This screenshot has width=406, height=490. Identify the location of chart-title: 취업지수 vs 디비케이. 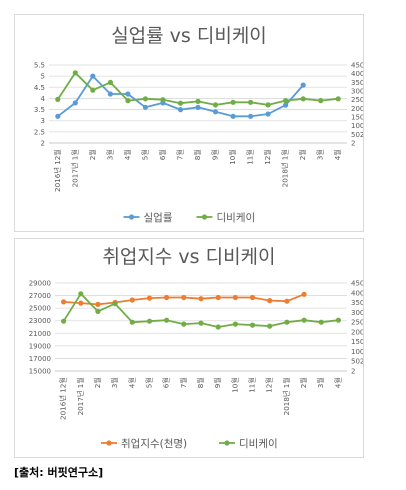
(188, 257).